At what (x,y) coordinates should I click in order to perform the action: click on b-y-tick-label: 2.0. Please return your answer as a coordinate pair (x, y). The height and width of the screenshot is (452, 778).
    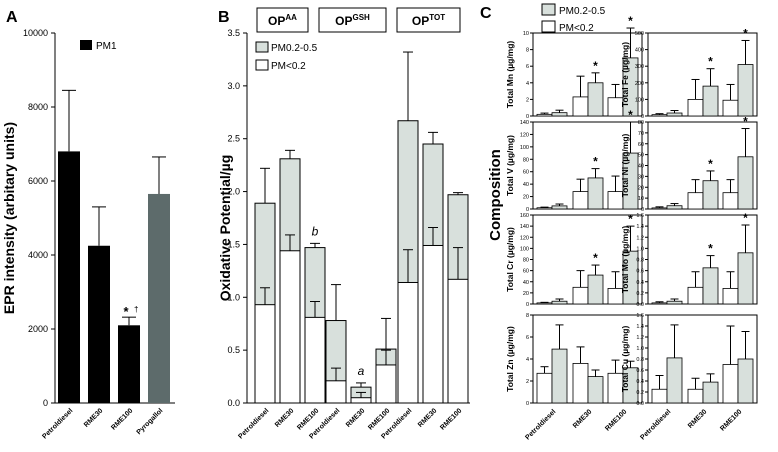
    Looking at the image, I should click on (233, 192).